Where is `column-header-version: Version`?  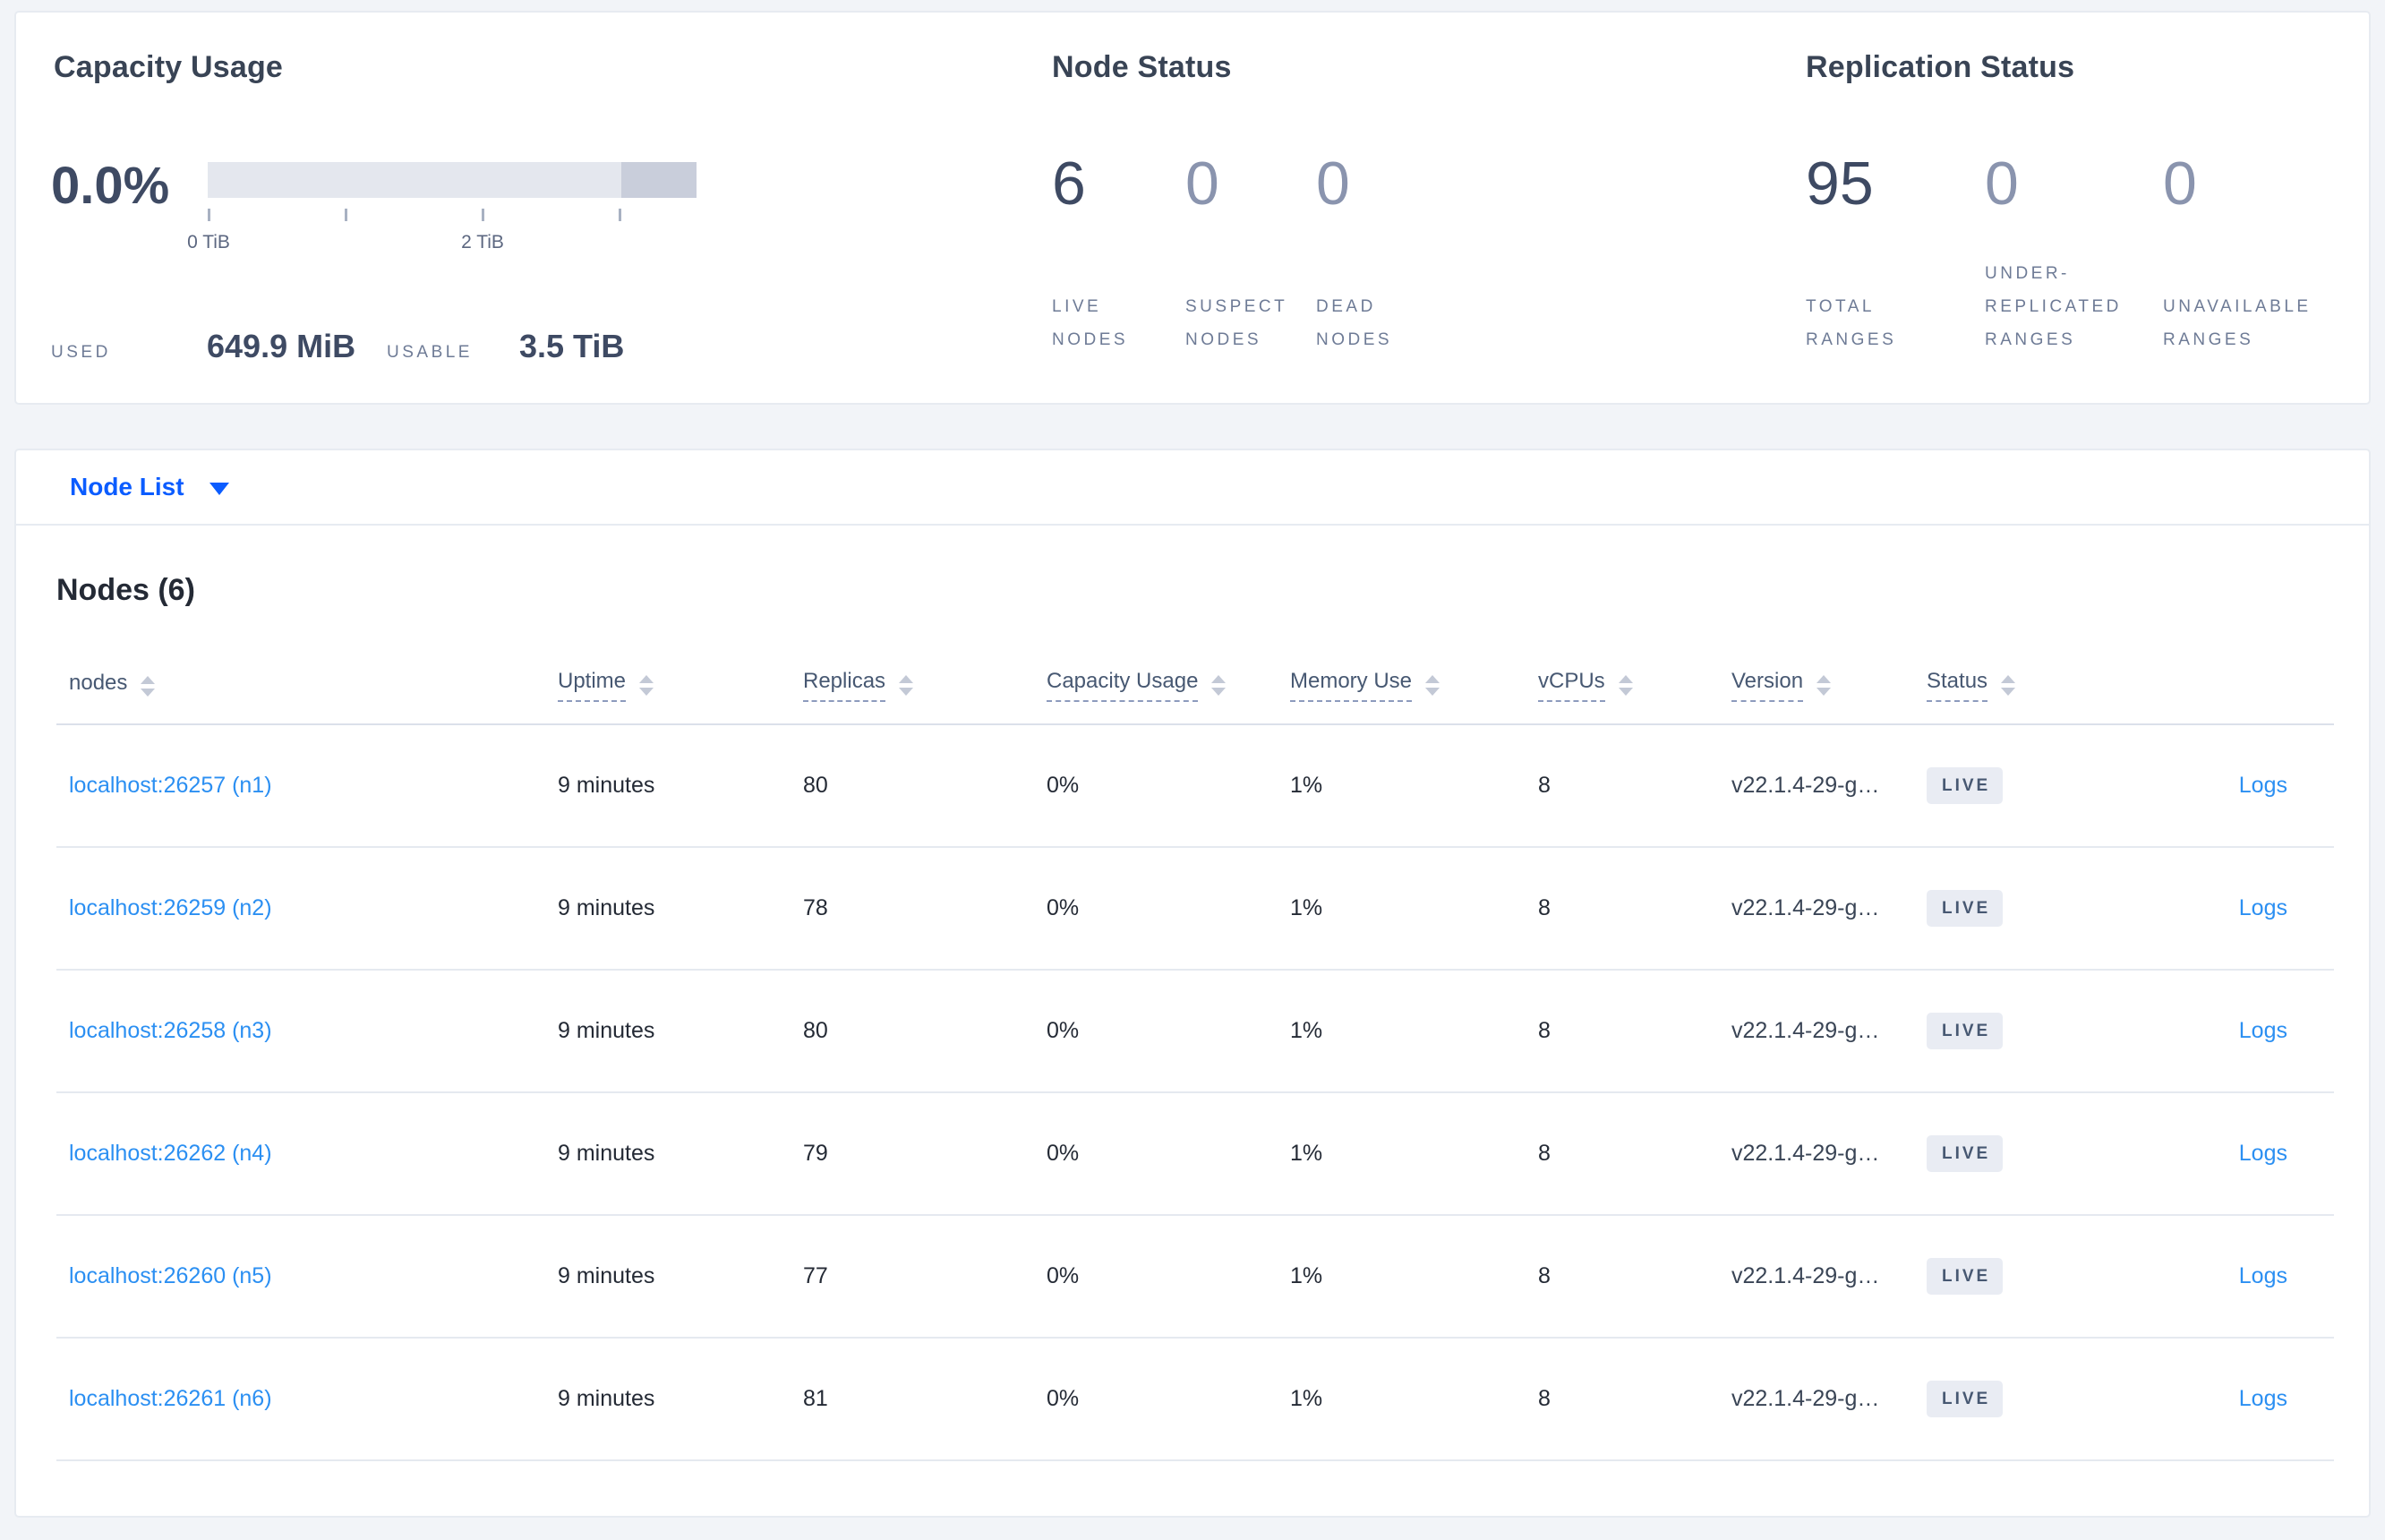 column-header-version: Version is located at coordinates (1816, 666).